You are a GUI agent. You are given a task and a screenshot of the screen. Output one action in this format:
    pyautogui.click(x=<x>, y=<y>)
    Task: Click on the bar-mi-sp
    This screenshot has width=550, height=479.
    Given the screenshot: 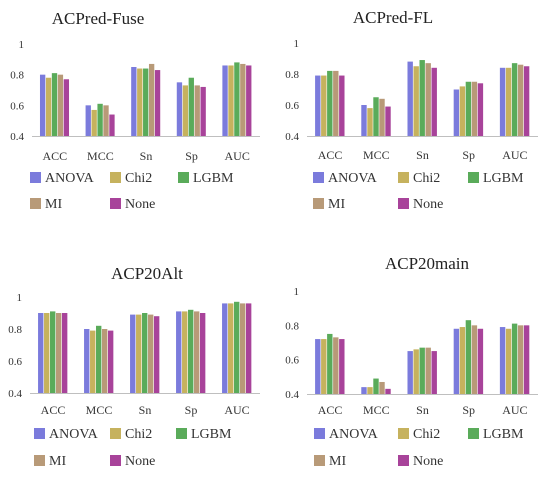 What is the action you would take?
    pyautogui.click(x=197, y=110)
    